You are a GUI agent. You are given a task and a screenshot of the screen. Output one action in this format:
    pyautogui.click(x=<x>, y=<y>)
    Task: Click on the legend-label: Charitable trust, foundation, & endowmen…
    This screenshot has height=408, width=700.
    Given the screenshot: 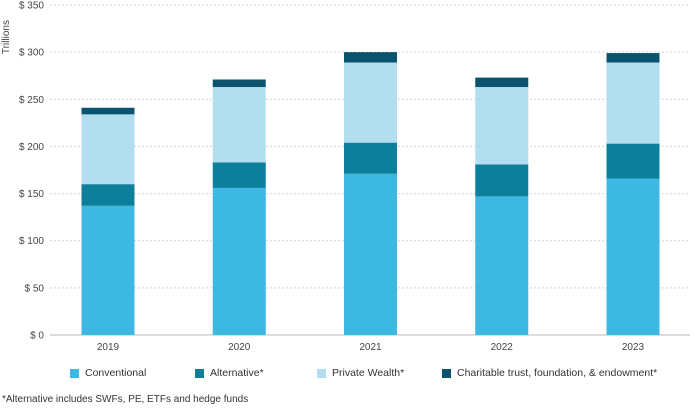 What is the action you would take?
    pyautogui.click(x=557, y=373)
    